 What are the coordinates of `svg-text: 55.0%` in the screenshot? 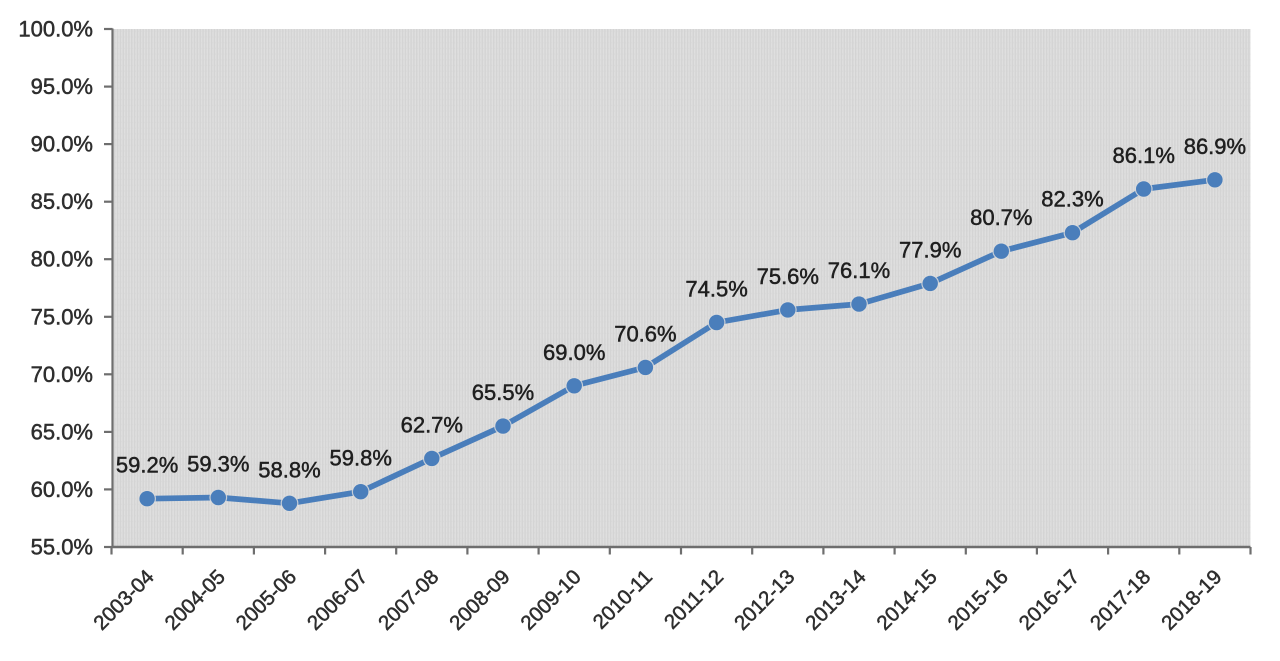 It's located at (62, 547).